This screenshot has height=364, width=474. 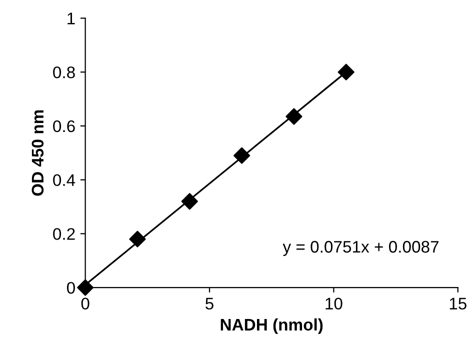 I want to click on y-tick-label: 0.6, so click(x=64, y=126).